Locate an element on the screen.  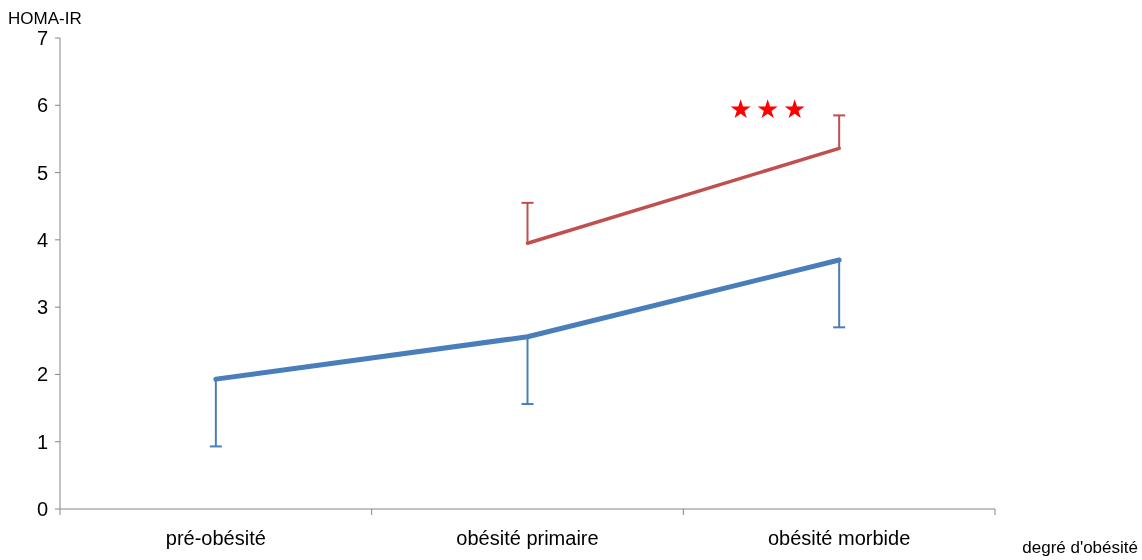
x-tick-label: obésité morbide is located at coordinates (839, 538).